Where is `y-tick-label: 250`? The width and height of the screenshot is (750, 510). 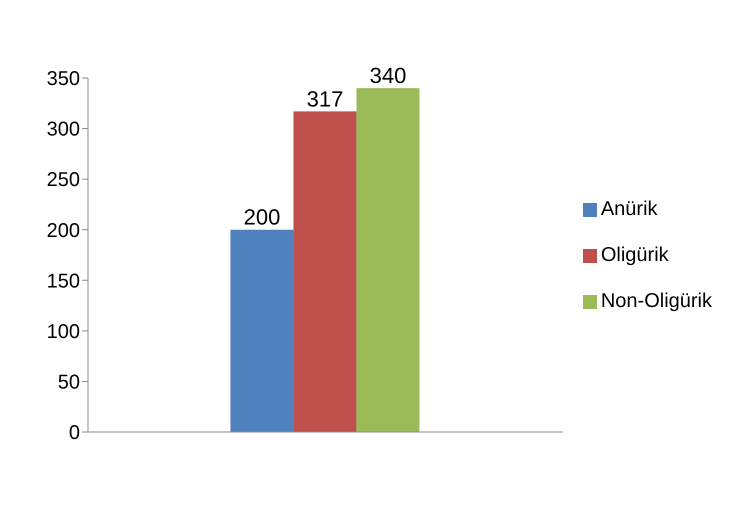
y-tick-label: 250 is located at coordinates (63, 180).